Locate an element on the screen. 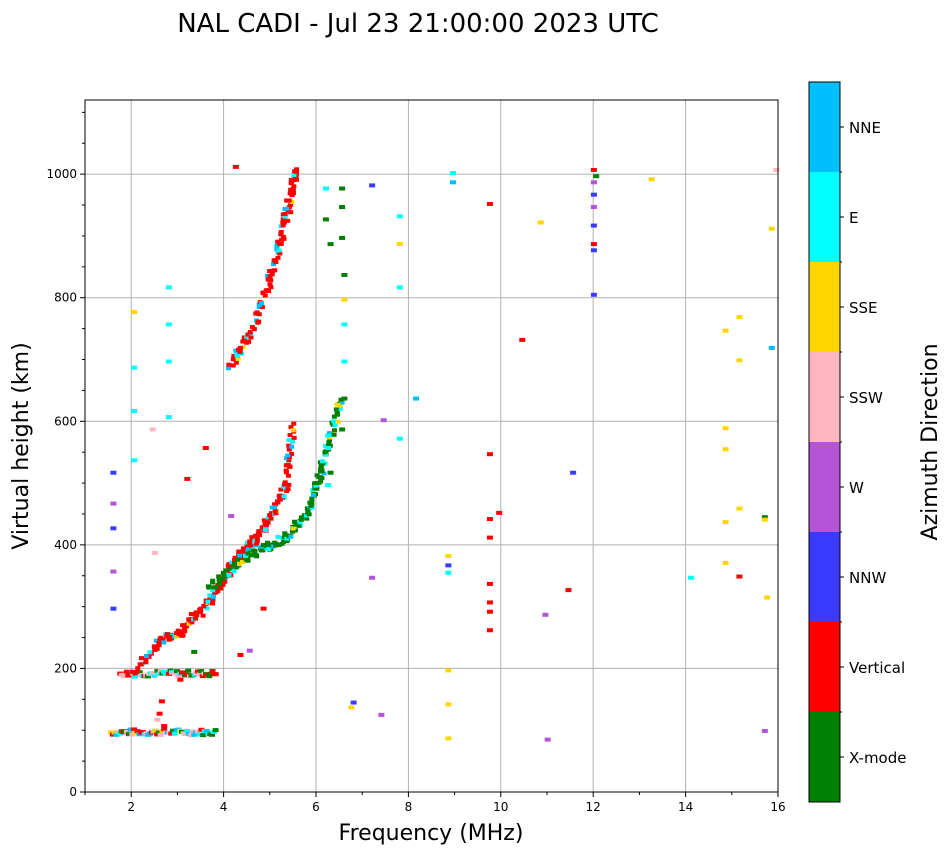 The width and height of the screenshot is (951, 856). y-axis-label: Virtual height (km) is located at coordinates (21, 445).